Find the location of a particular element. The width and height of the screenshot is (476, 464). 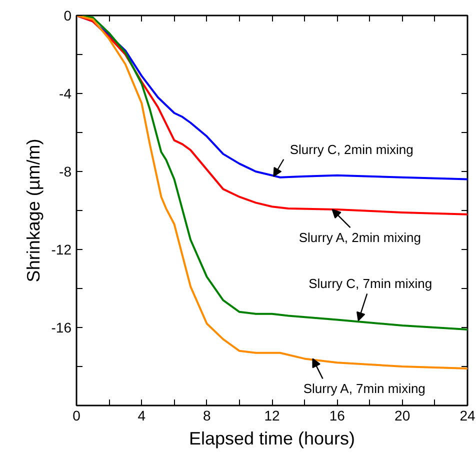

annotation: Slurry A, 7min mixing is located at coordinates (364, 388).